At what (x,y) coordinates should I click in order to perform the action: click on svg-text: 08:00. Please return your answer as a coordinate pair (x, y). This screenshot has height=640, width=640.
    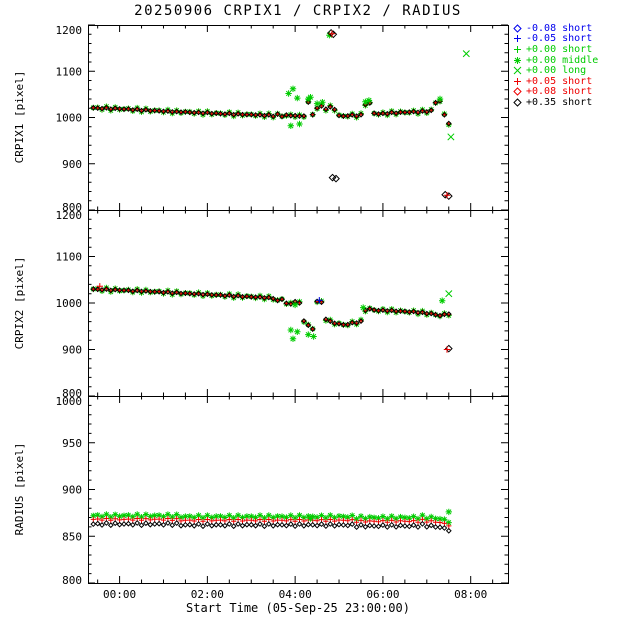
    Looking at the image, I should click on (470, 594).